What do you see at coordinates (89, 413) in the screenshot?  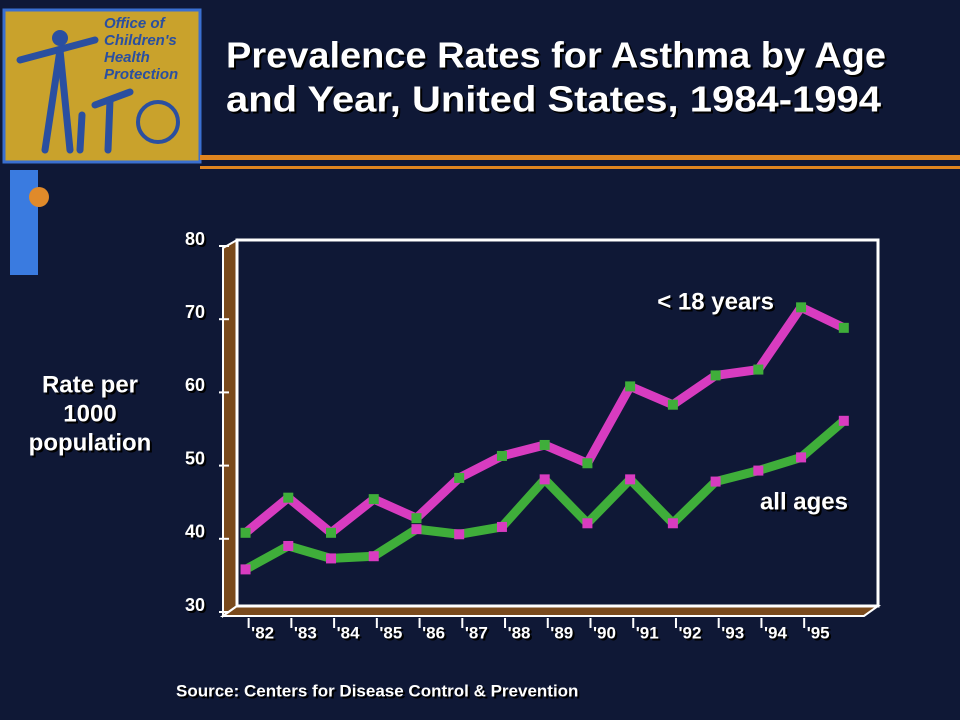 I see `y-axis-label: 1000` at bounding box center [89, 413].